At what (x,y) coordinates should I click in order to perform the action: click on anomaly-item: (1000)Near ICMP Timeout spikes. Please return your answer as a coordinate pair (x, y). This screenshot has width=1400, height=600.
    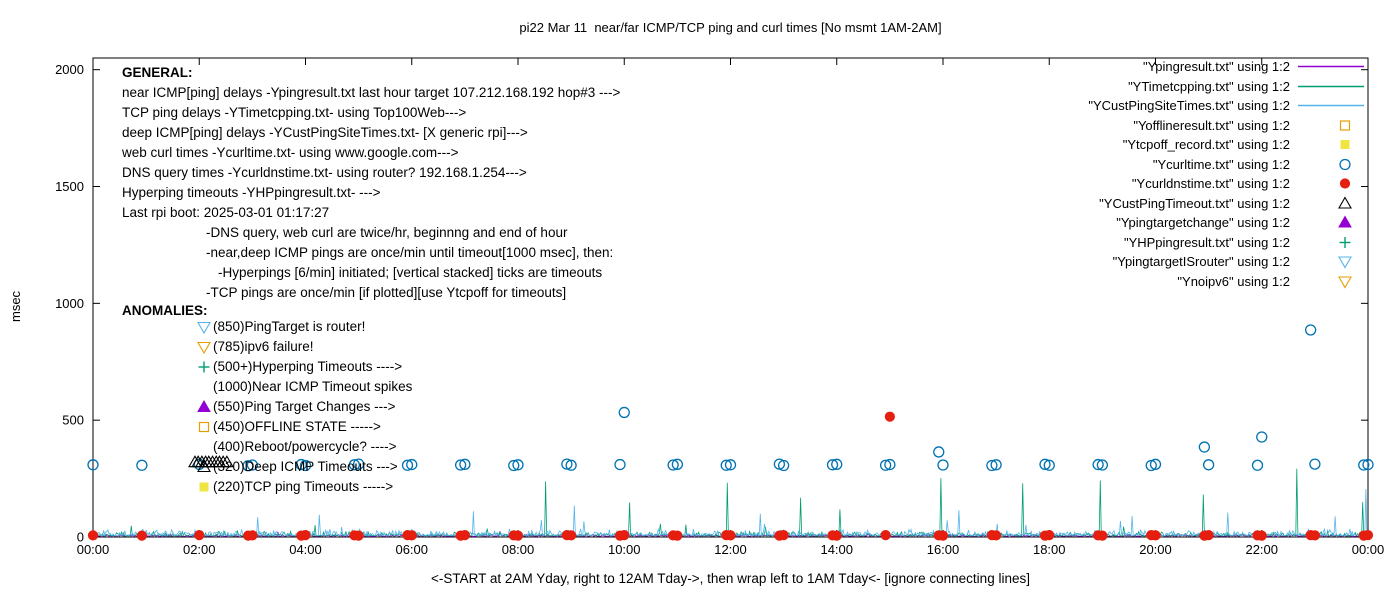
    Looking at the image, I should click on (304, 386).